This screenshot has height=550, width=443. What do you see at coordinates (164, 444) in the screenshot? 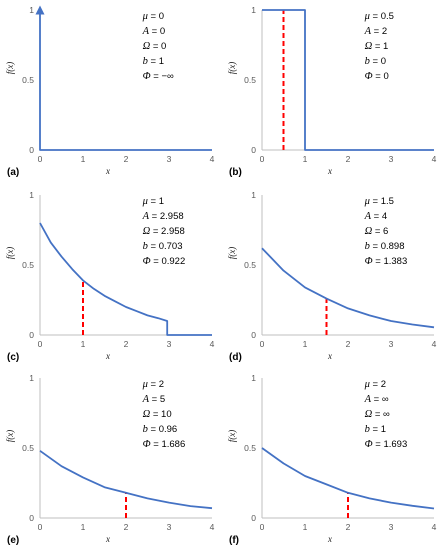
I see `parameter-annotation: Φ = 1.686` at bounding box center [164, 444].